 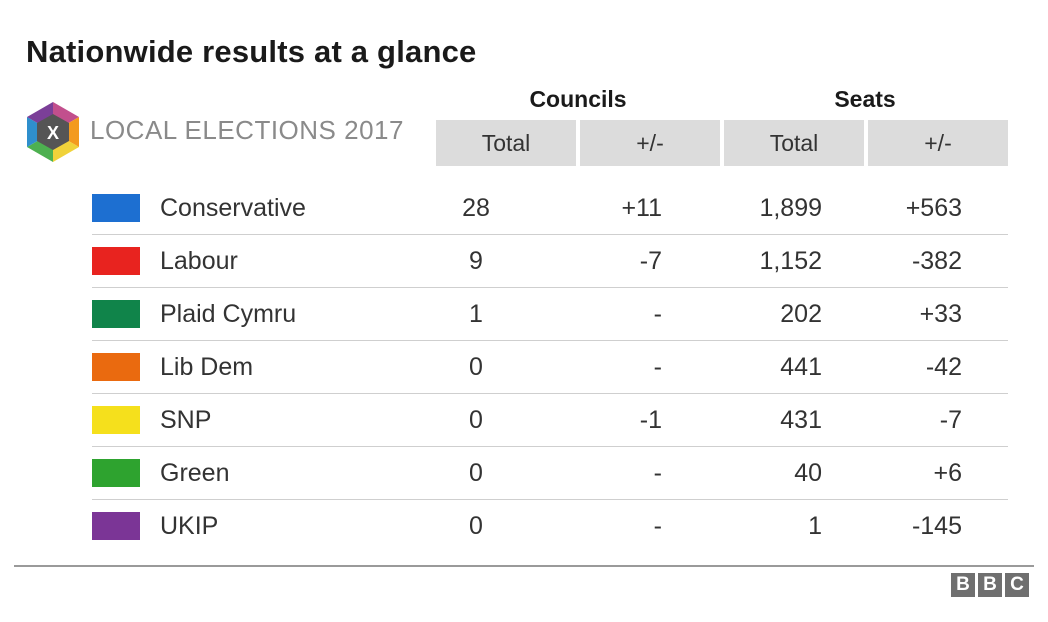 What do you see at coordinates (550, 261) in the screenshot?
I see `table-row: Labour 9 -7 1,152 -382` at bounding box center [550, 261].